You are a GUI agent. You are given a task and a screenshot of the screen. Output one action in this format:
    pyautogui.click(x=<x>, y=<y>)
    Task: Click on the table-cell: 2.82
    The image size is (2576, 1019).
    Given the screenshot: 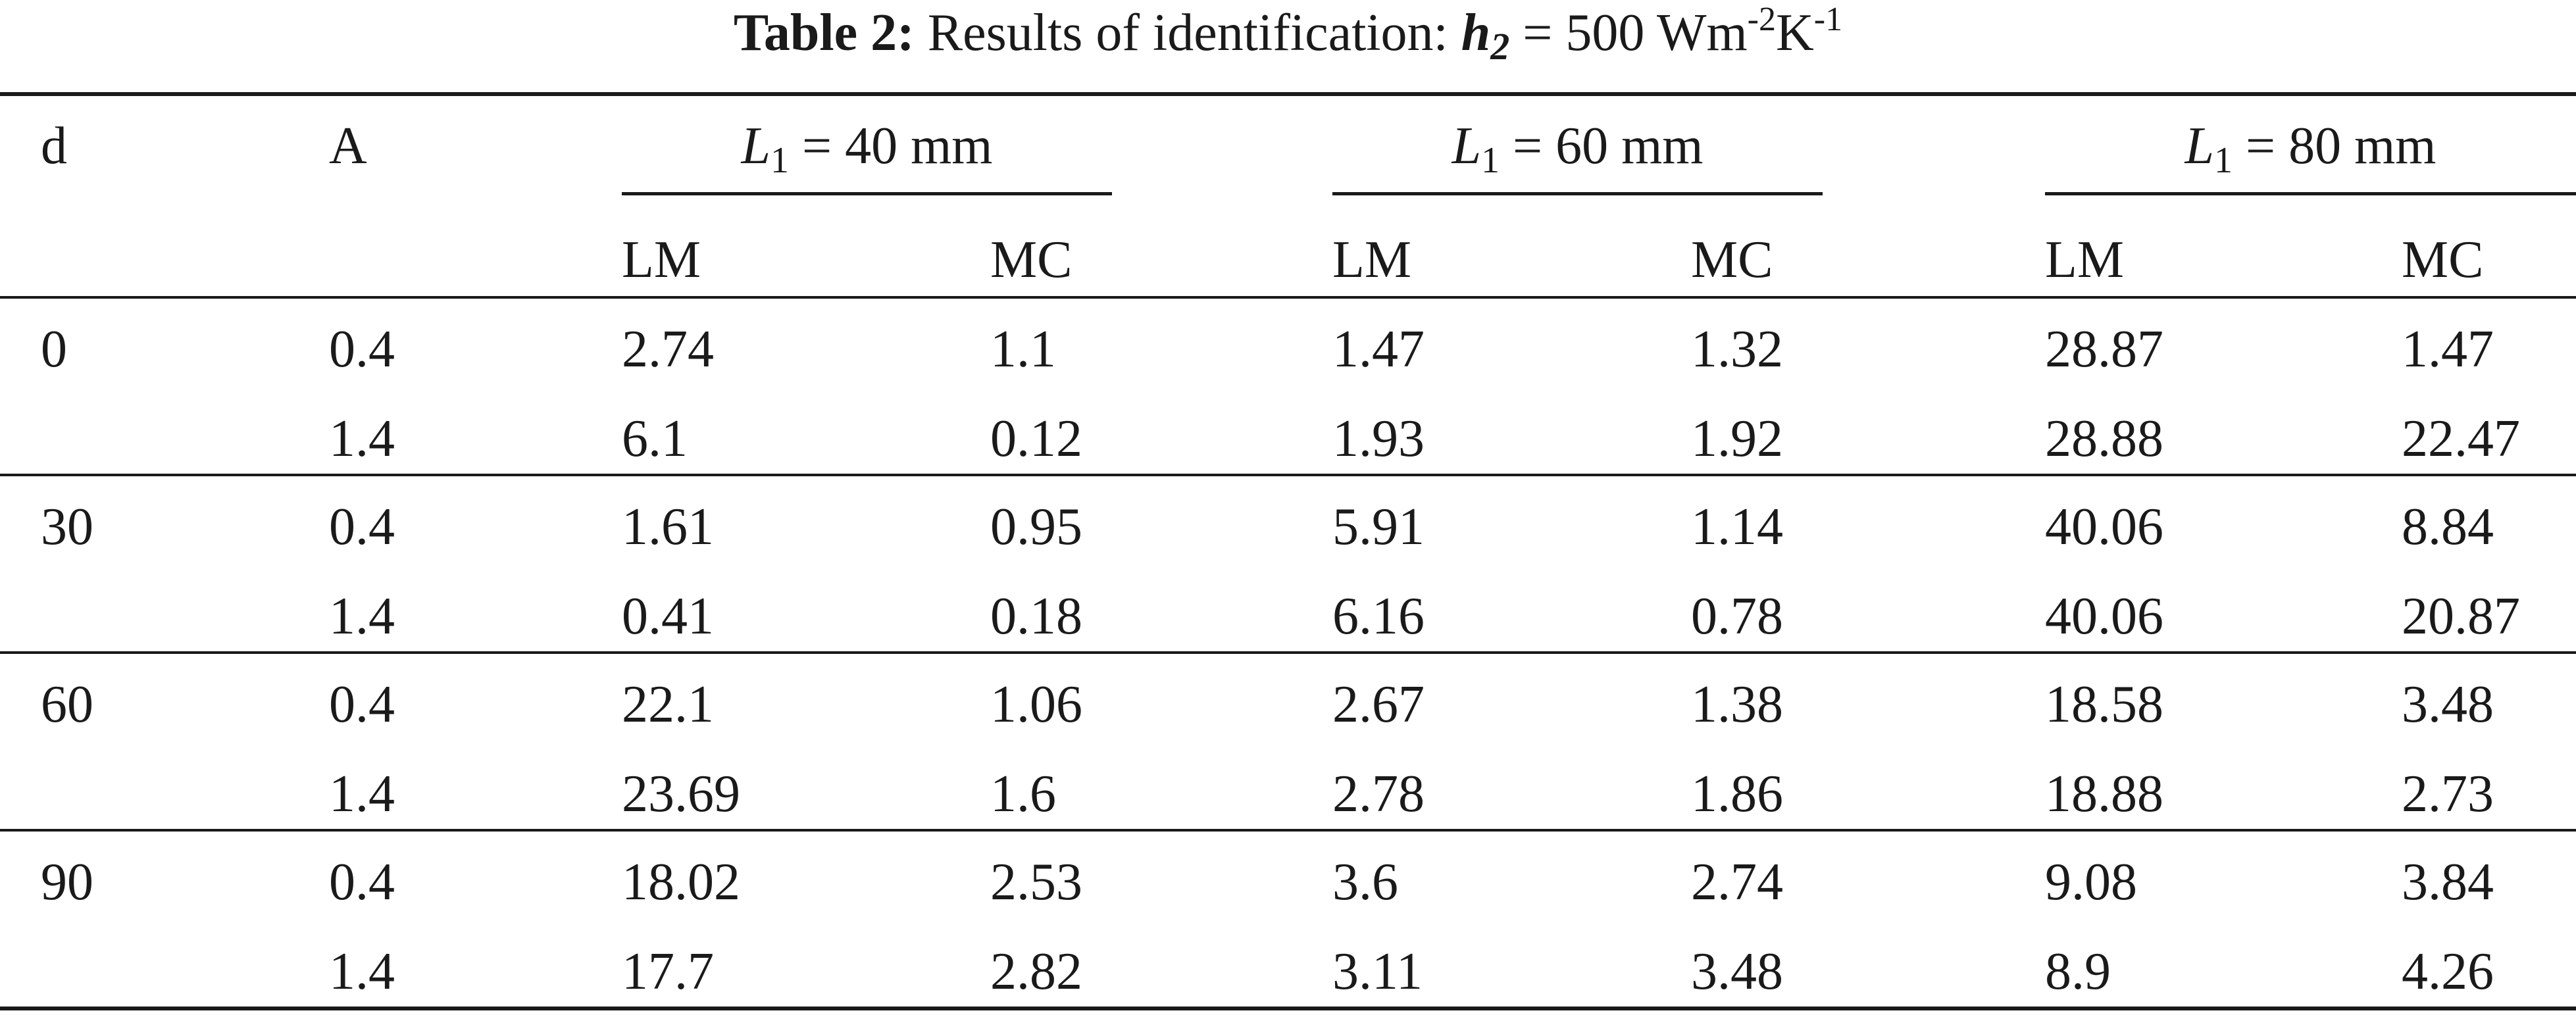 What is the action you would take?
    pyautogui.click(x=1036, y=972)
    